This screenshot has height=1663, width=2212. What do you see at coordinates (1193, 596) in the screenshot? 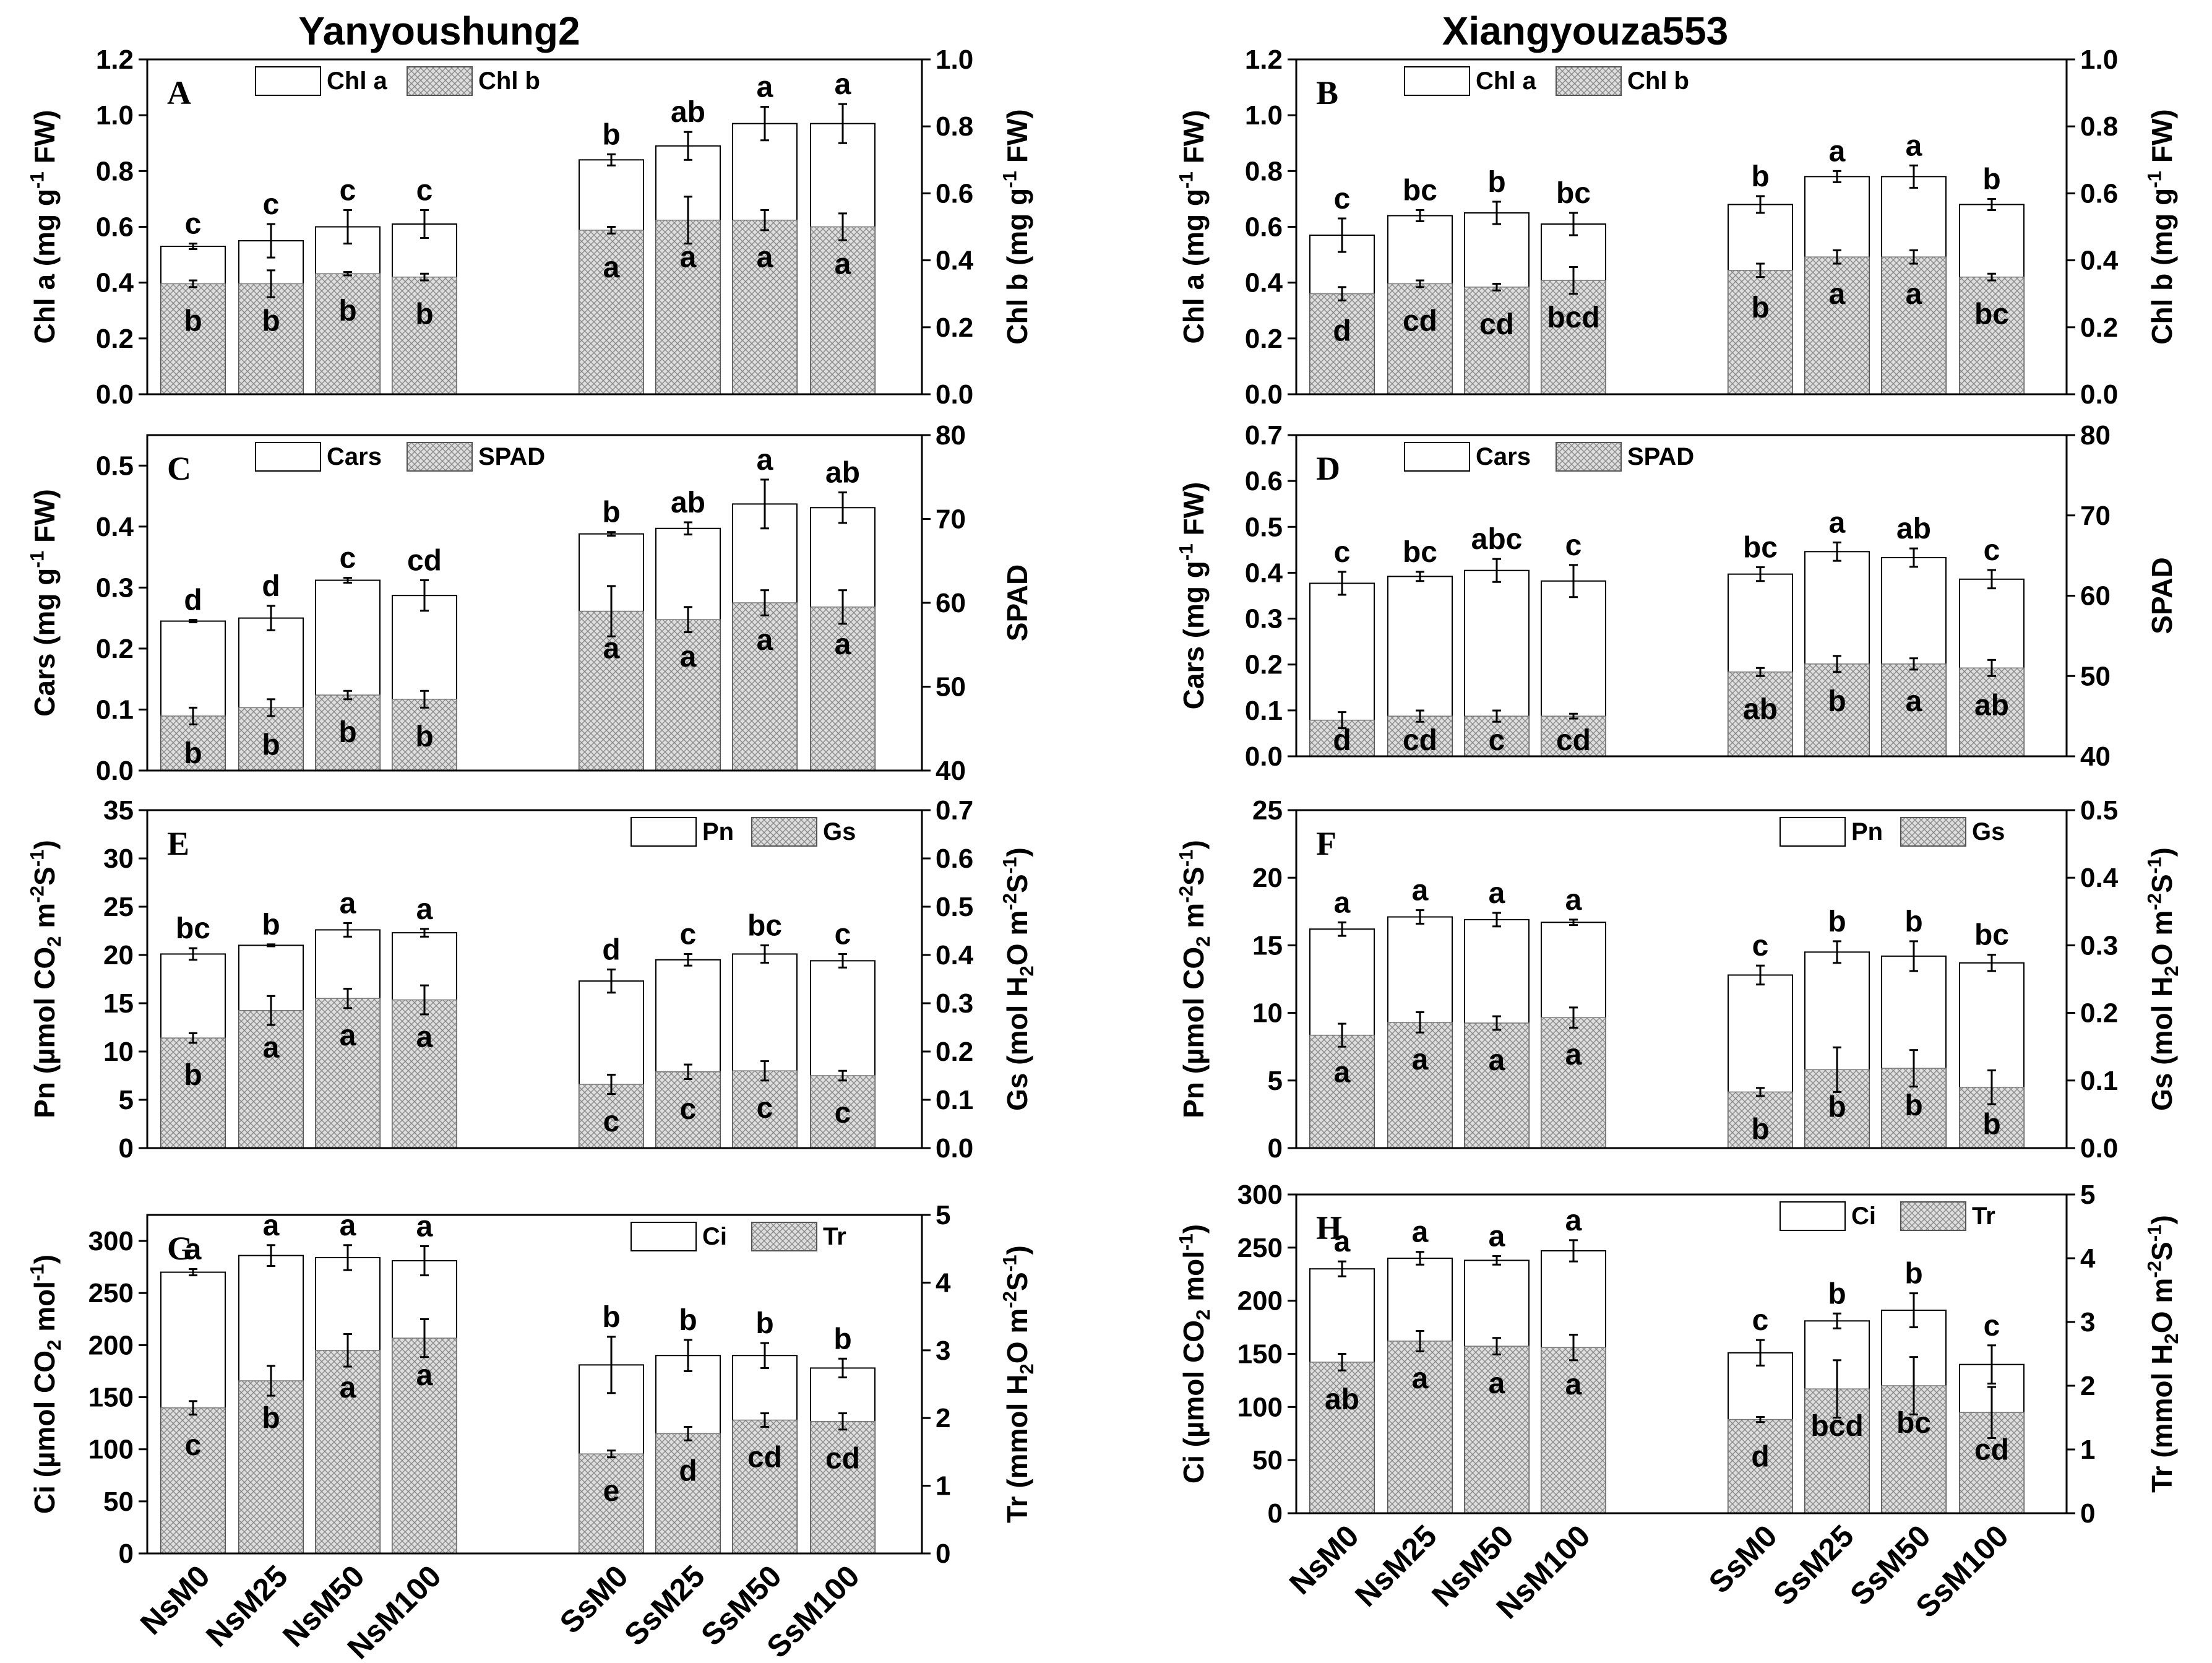
I see `y-axis-title: Cars (mg g-1 FW)` at bounding box center [1193, 596].